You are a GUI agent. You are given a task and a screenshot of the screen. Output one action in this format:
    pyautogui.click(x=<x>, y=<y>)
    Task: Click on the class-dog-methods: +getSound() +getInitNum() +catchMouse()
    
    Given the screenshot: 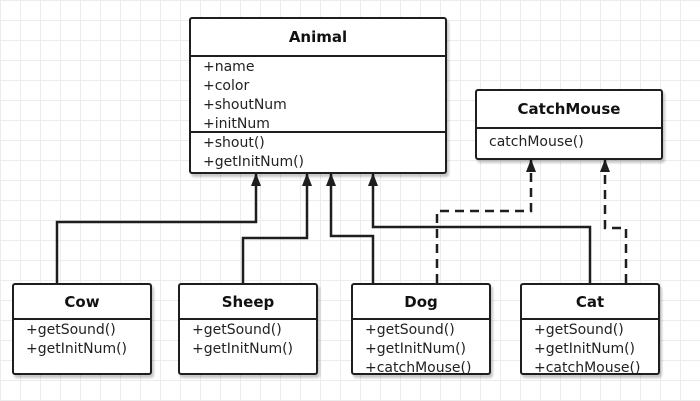 What is the action you would take?
    pyautogui.click(x=421, y=347)
    